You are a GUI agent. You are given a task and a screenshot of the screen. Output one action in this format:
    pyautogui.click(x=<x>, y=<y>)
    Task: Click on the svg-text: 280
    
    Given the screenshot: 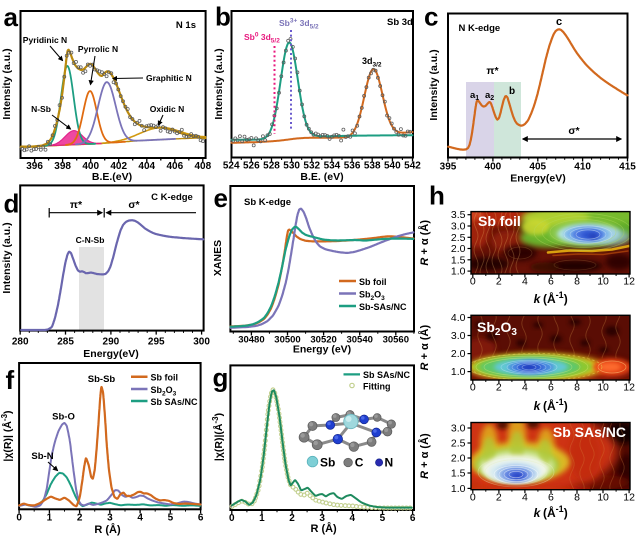 What is the action you would take?
    pyautogui.click(x=20, y=342)
    